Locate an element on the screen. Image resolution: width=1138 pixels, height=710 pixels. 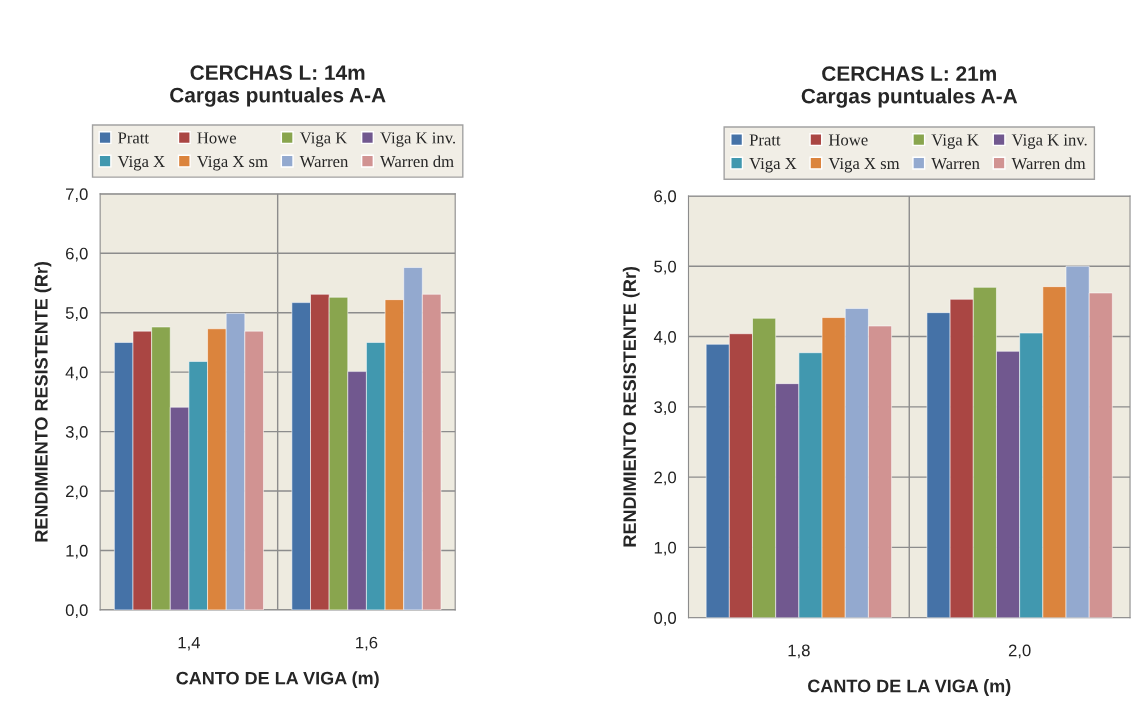
x-tick-label: 2,0 is located at coordinates (1019, 651).